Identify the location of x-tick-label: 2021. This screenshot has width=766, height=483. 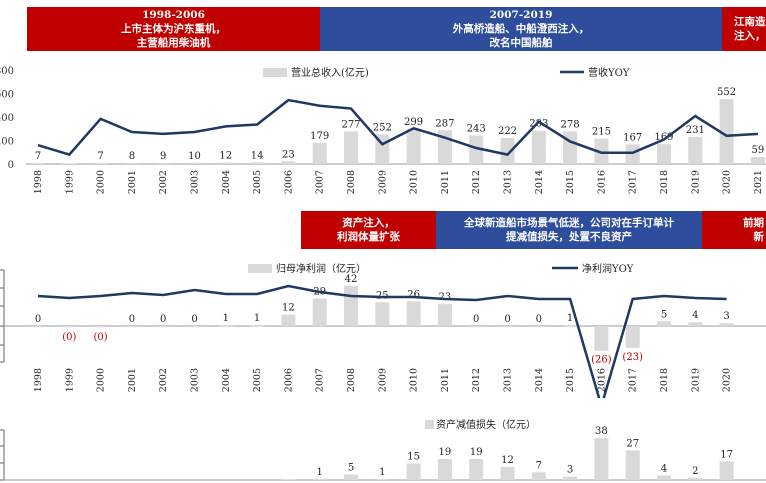
(758, 182).